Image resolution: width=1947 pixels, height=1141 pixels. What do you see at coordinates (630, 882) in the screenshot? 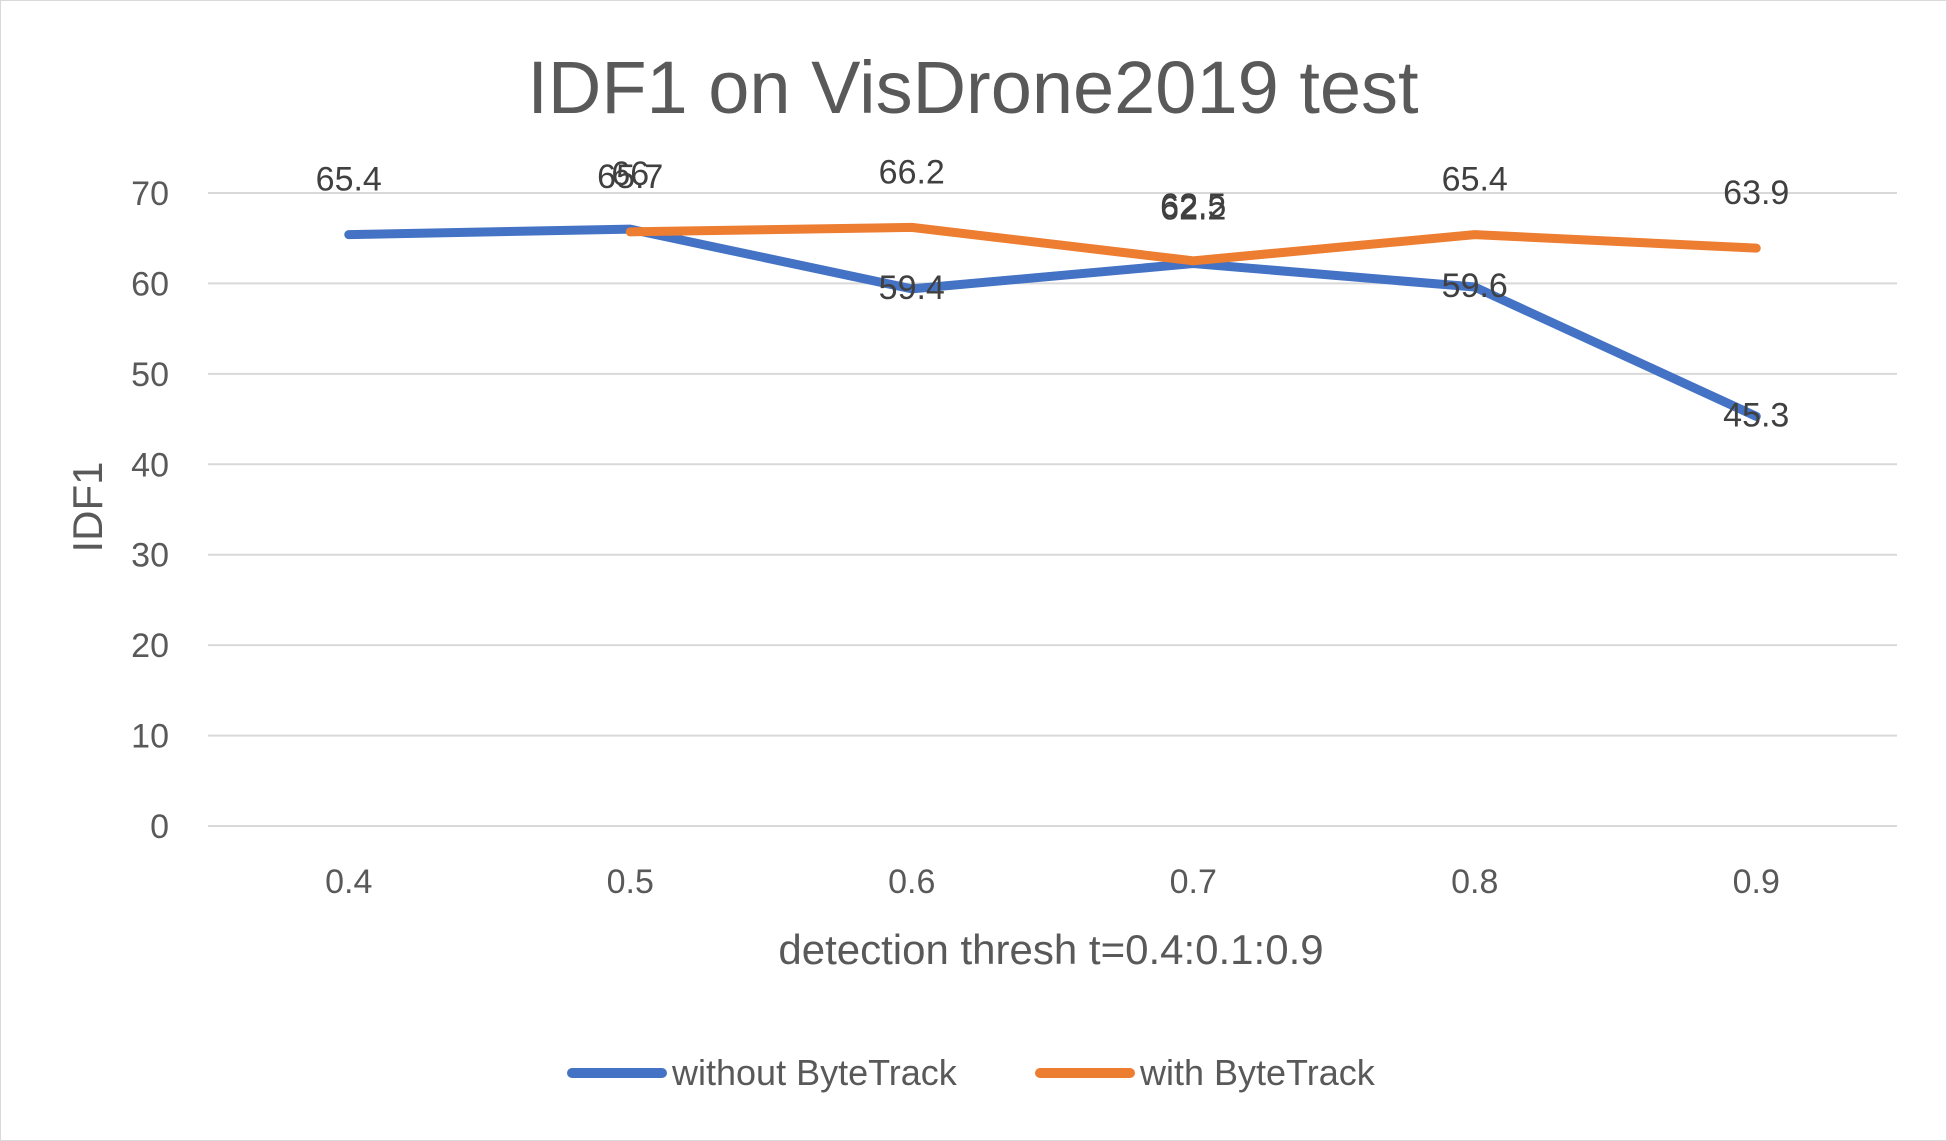
I see `x-tick-label: 0.5` at bounding box center [630, 882].